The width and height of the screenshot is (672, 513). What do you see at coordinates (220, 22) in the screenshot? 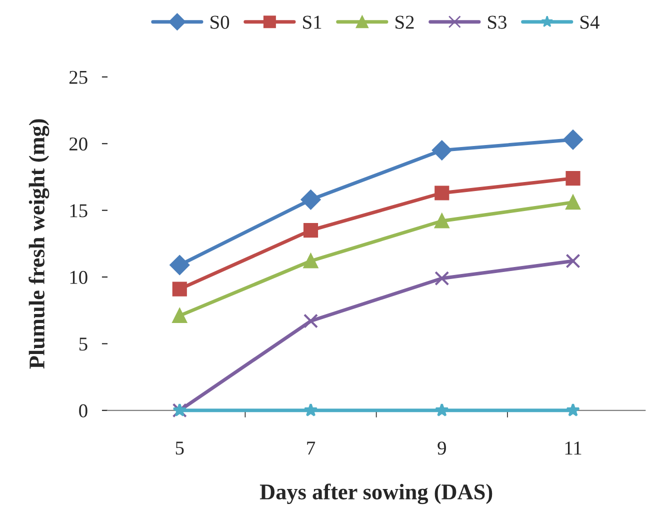
I see `legend-label: S0` at bounding box center [220, 22].